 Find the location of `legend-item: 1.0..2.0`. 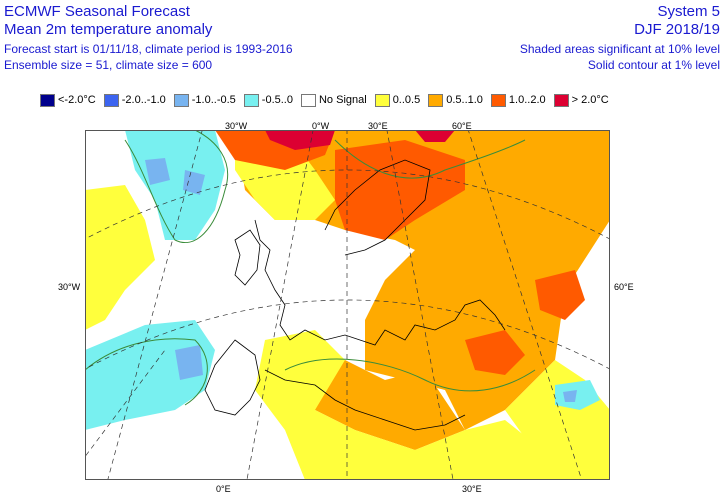

legend-item: 1.0..2.0 is located at coordinates (518, 100).